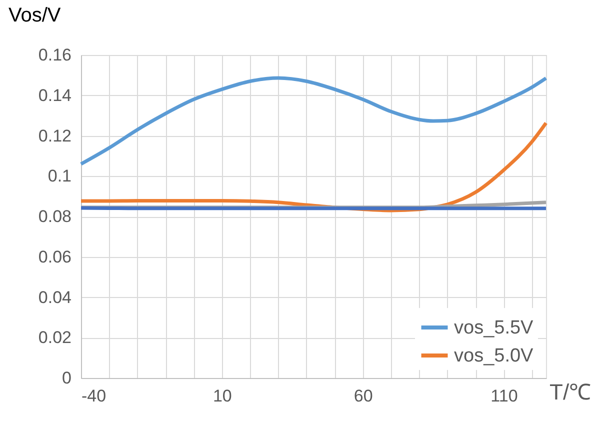 The height and width of the screenshot is (421, 596). I want to click on x-tick-label: -40, so click(94, 396).